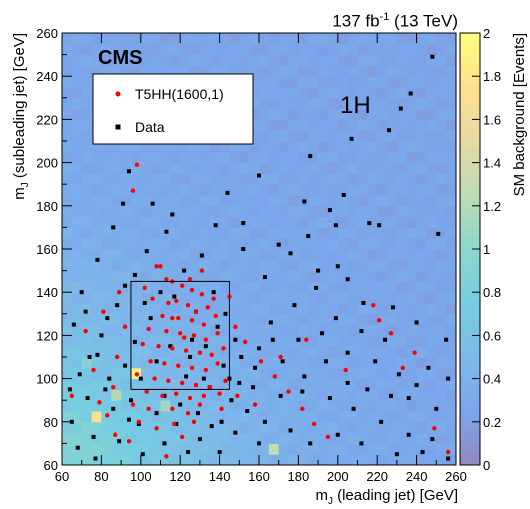  Describe the element at coordinates (150, 127) in the screenshot. I see `legend-label-data: Data` at that location.